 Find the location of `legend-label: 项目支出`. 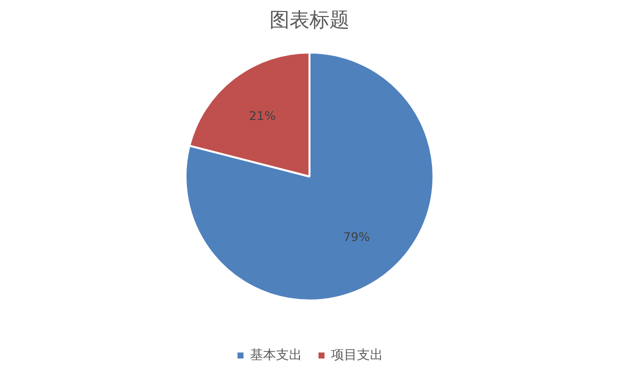

legend-label: 项目支出 is located at coordinates (357, 355).